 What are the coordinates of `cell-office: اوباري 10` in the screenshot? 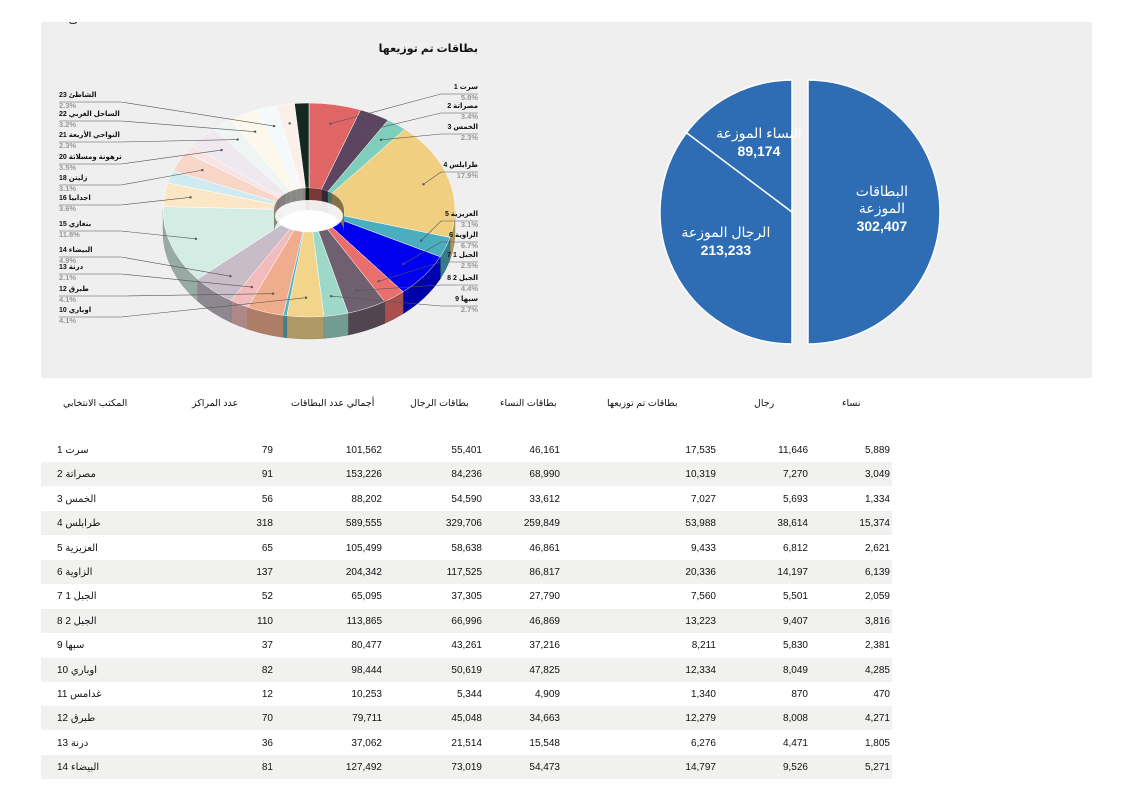 It's located at (77, 670).